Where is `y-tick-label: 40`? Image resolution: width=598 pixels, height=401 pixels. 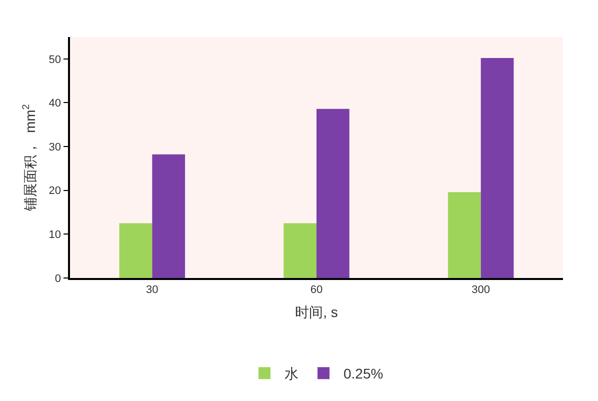
y-tick-label: 40 is located at coordinates (55, 104).